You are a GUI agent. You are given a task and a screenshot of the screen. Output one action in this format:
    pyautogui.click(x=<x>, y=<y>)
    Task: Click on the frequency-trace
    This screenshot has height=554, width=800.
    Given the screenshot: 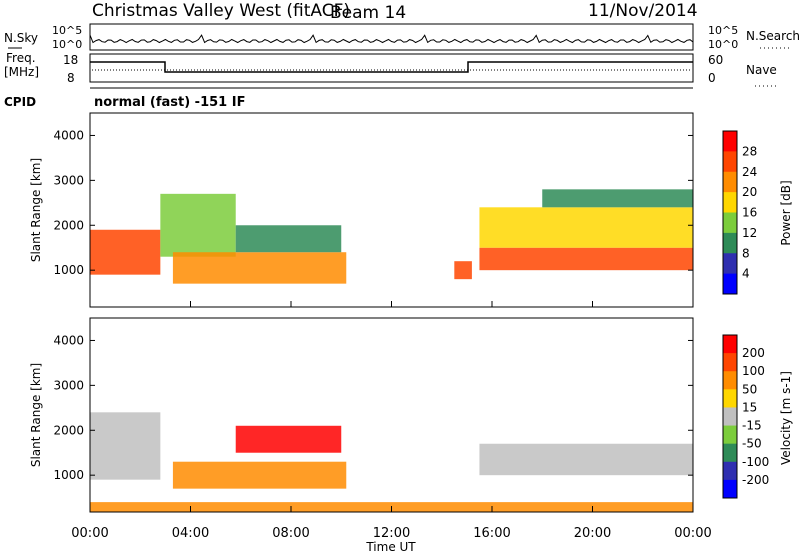 What is the action you would take?
    pyautogui.click(x=391, y=67)
    